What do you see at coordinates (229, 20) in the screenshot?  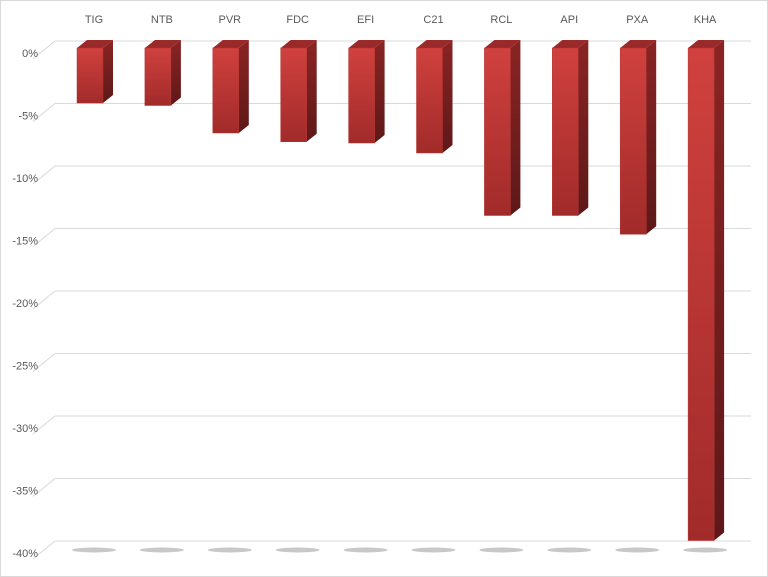 I see `x-tick-label: PVR` at bounding box center [229, 20].